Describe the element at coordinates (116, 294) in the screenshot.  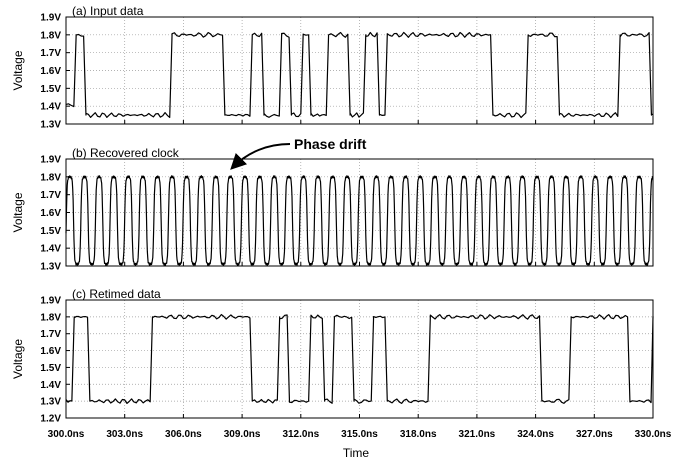
I see `panel-title-retimed-data: (c) Retimed data` at that location.